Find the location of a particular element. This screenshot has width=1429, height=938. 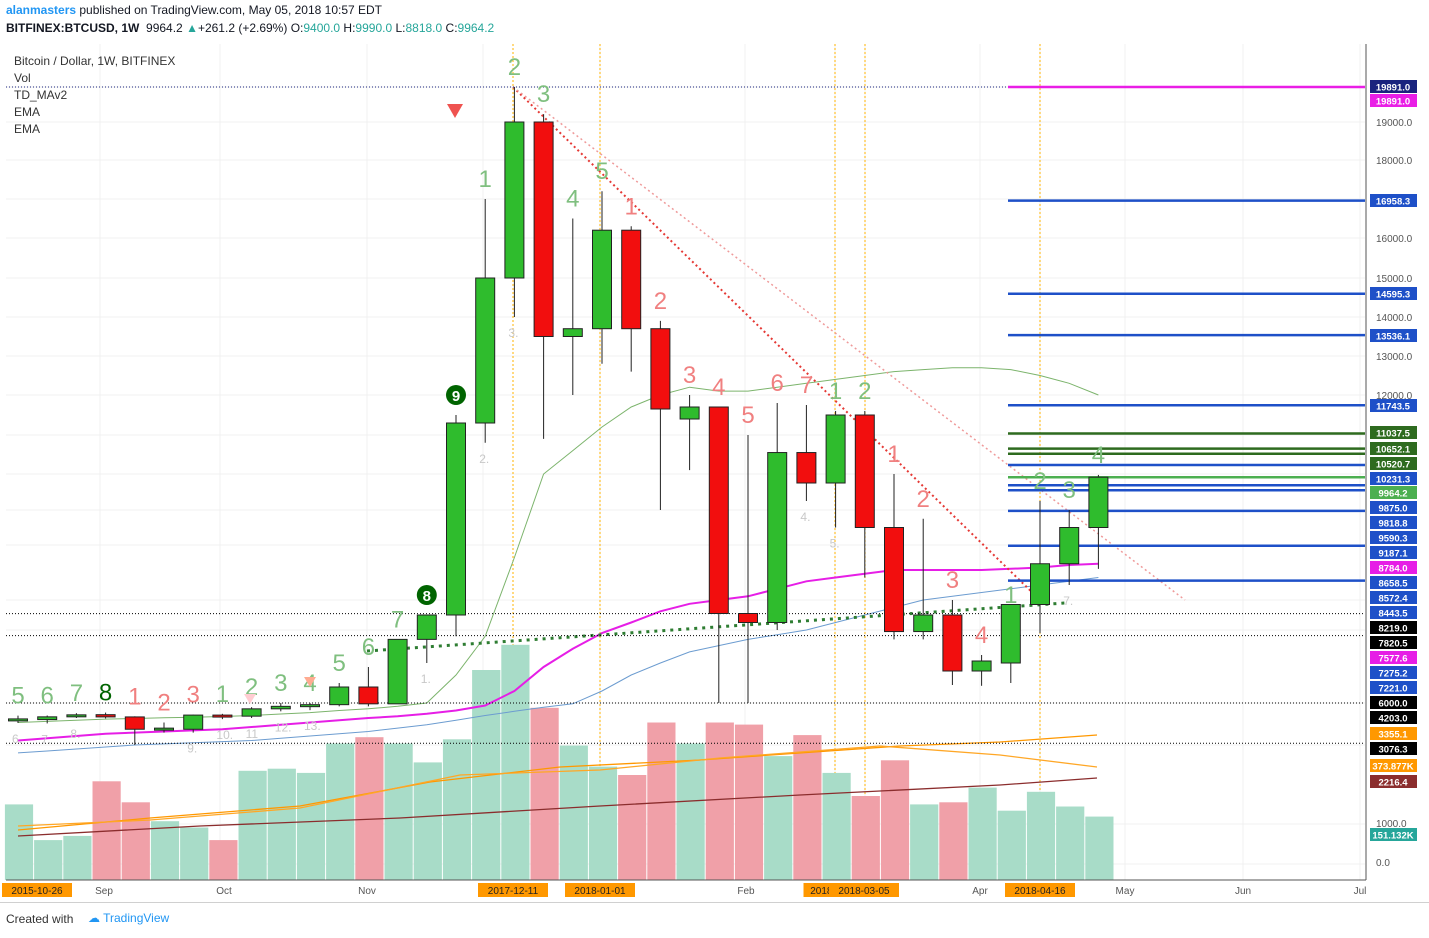

open-label: O: is located at coordinates (297, 28).